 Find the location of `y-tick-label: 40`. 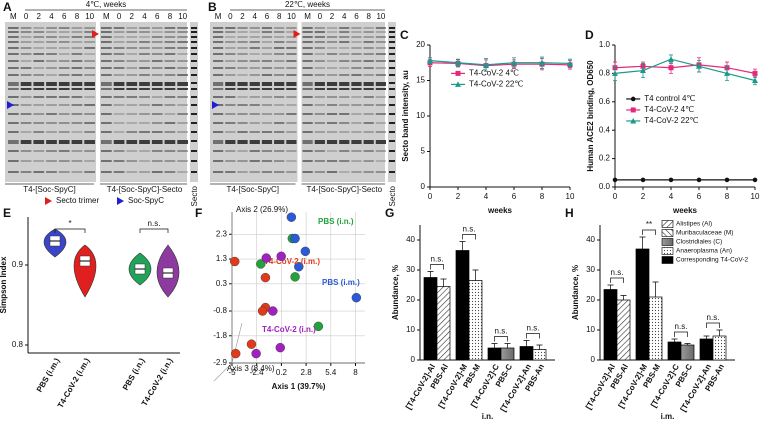

y-tick-label: 40 is located at coordinates (410, 239).